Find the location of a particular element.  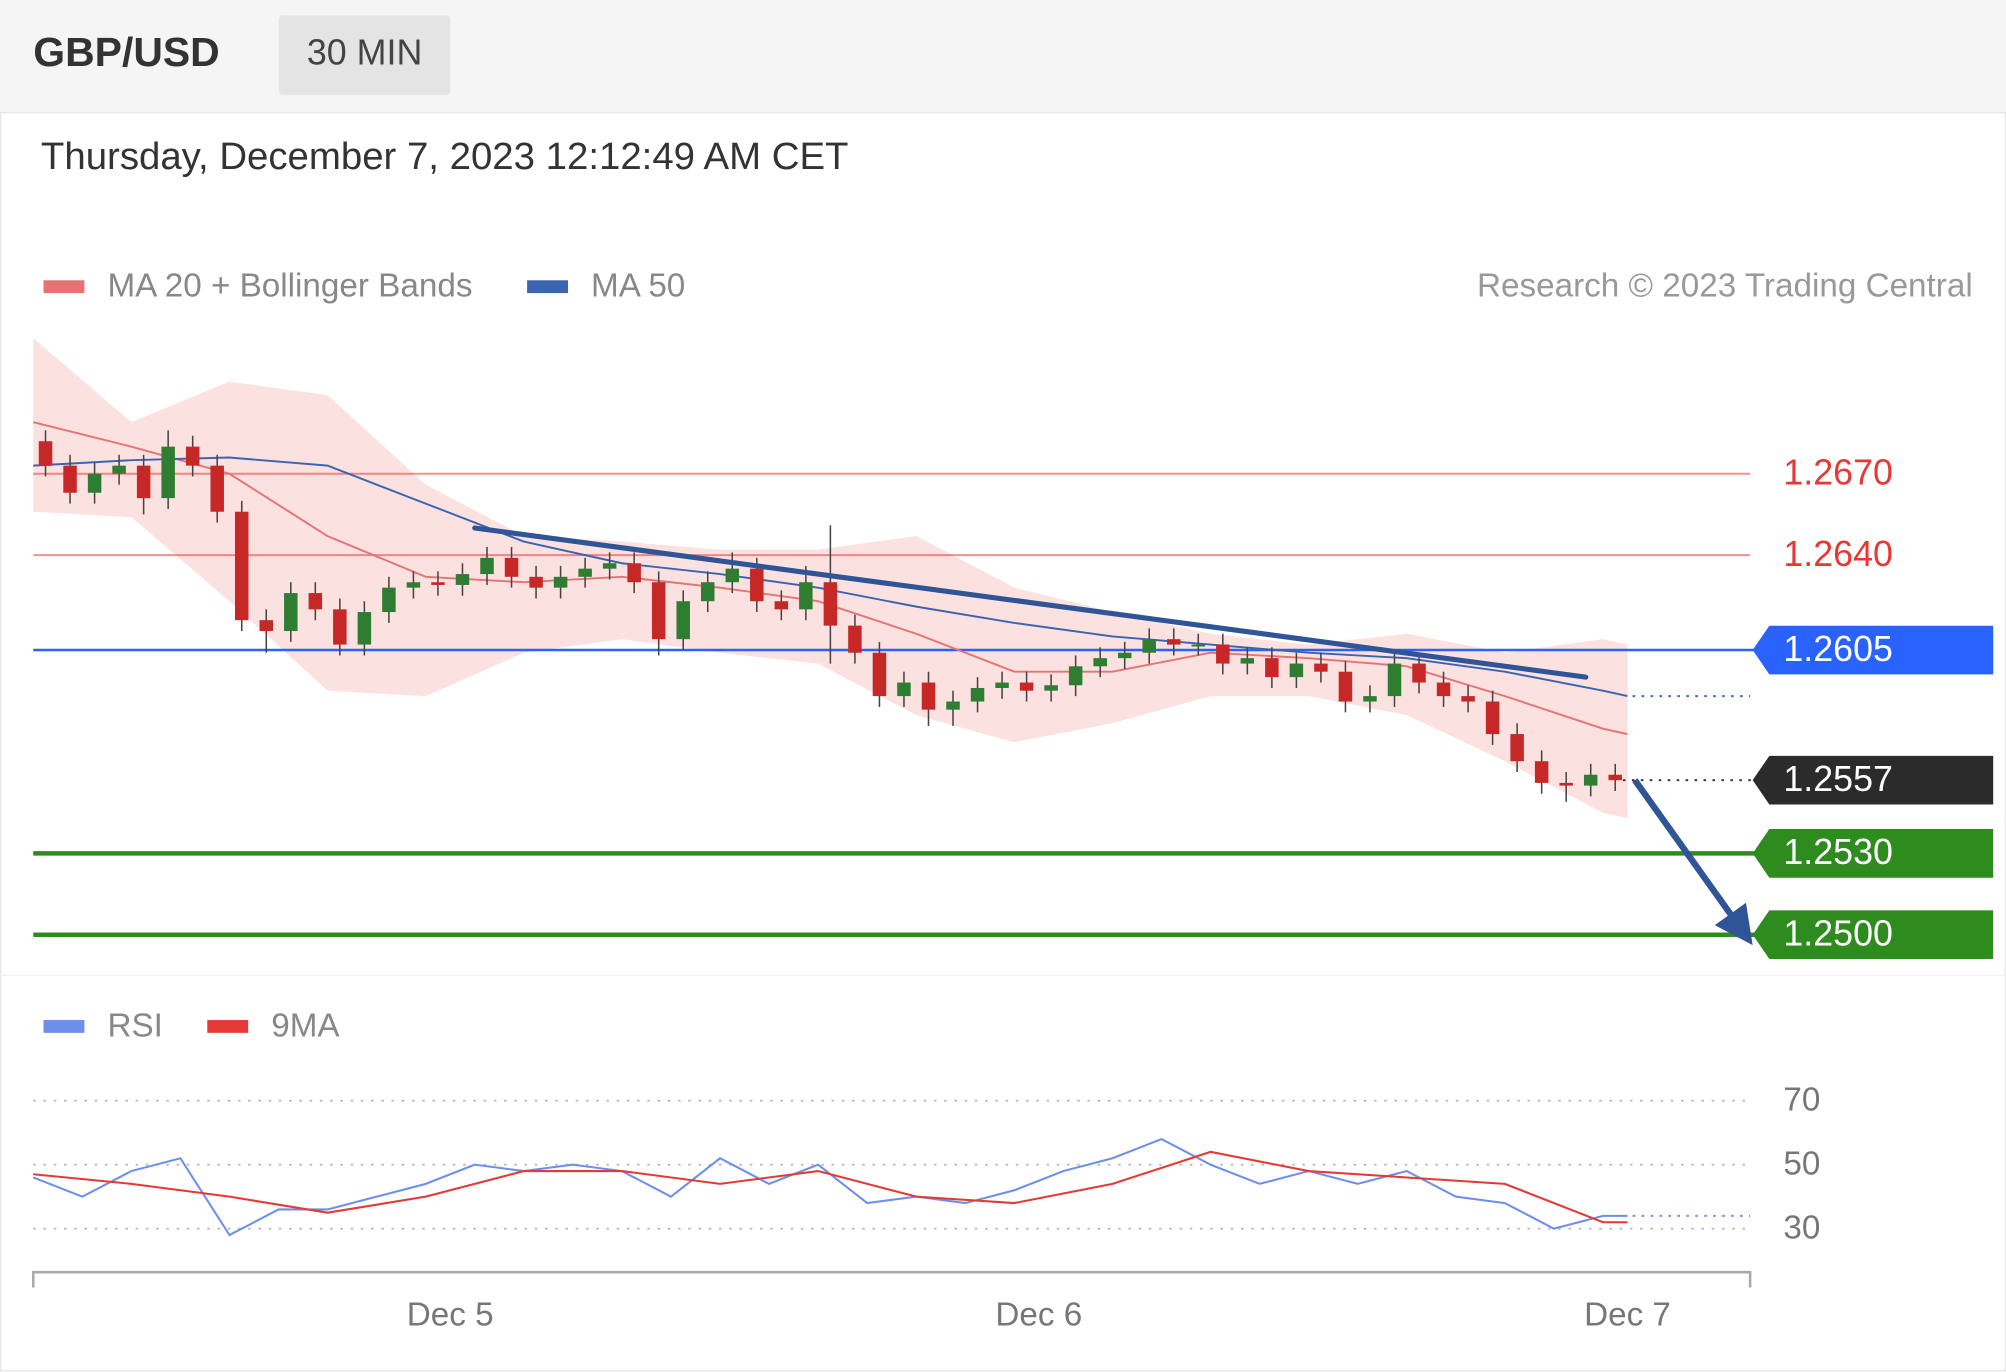

moving-average-line is located at coordinates (830, 577).